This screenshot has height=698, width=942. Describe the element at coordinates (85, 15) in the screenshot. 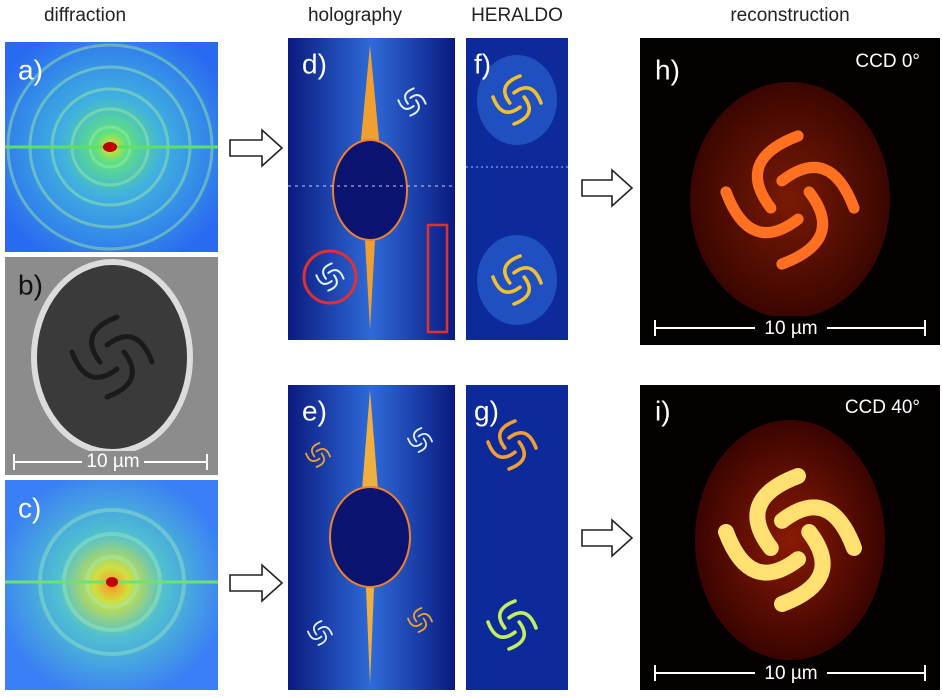

I see `column-header: diffraction` at that location.